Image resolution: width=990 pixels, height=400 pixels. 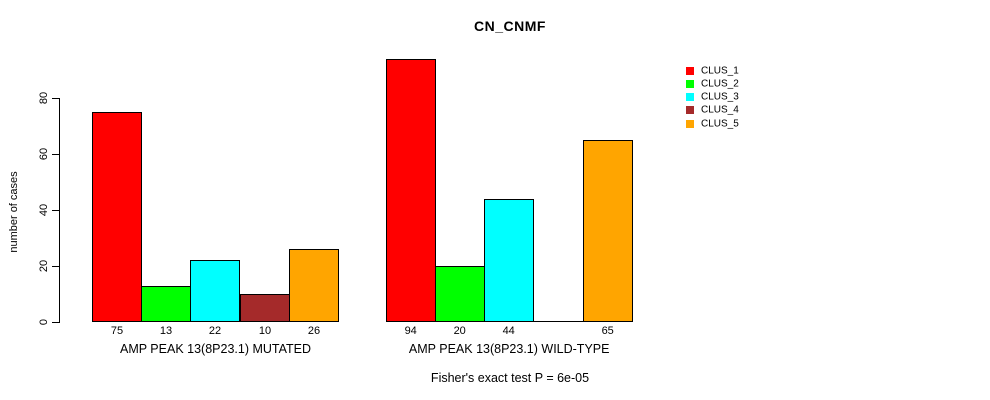 What do you see at coordinates (720, 70) in the screenshot?
I see `legend-label-CLUS_1: CLUS_1` at bounding box center [720, 70].